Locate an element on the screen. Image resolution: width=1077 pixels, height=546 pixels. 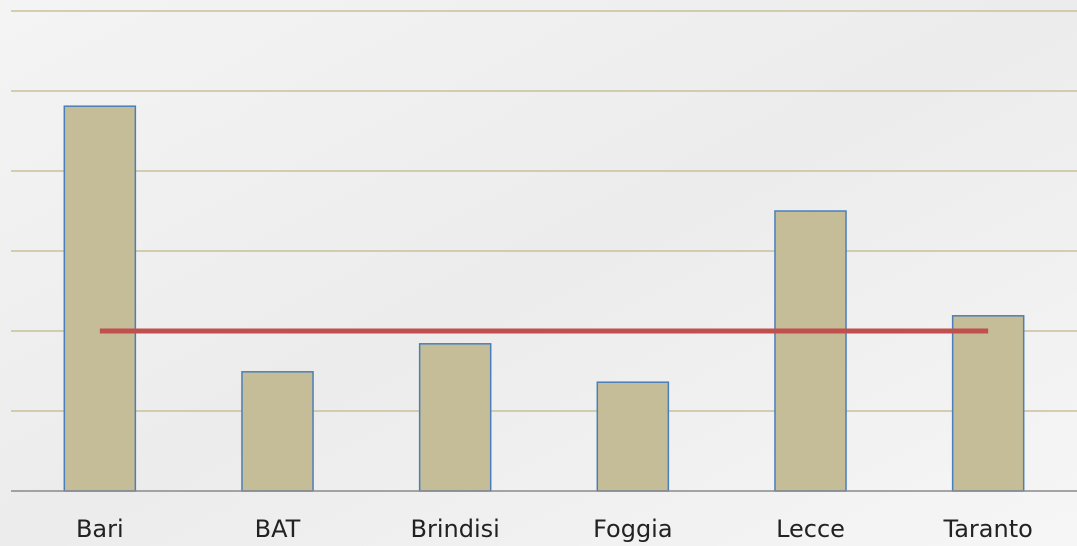
x-tick-label: Brindisi is located at coordinates (455, 529).